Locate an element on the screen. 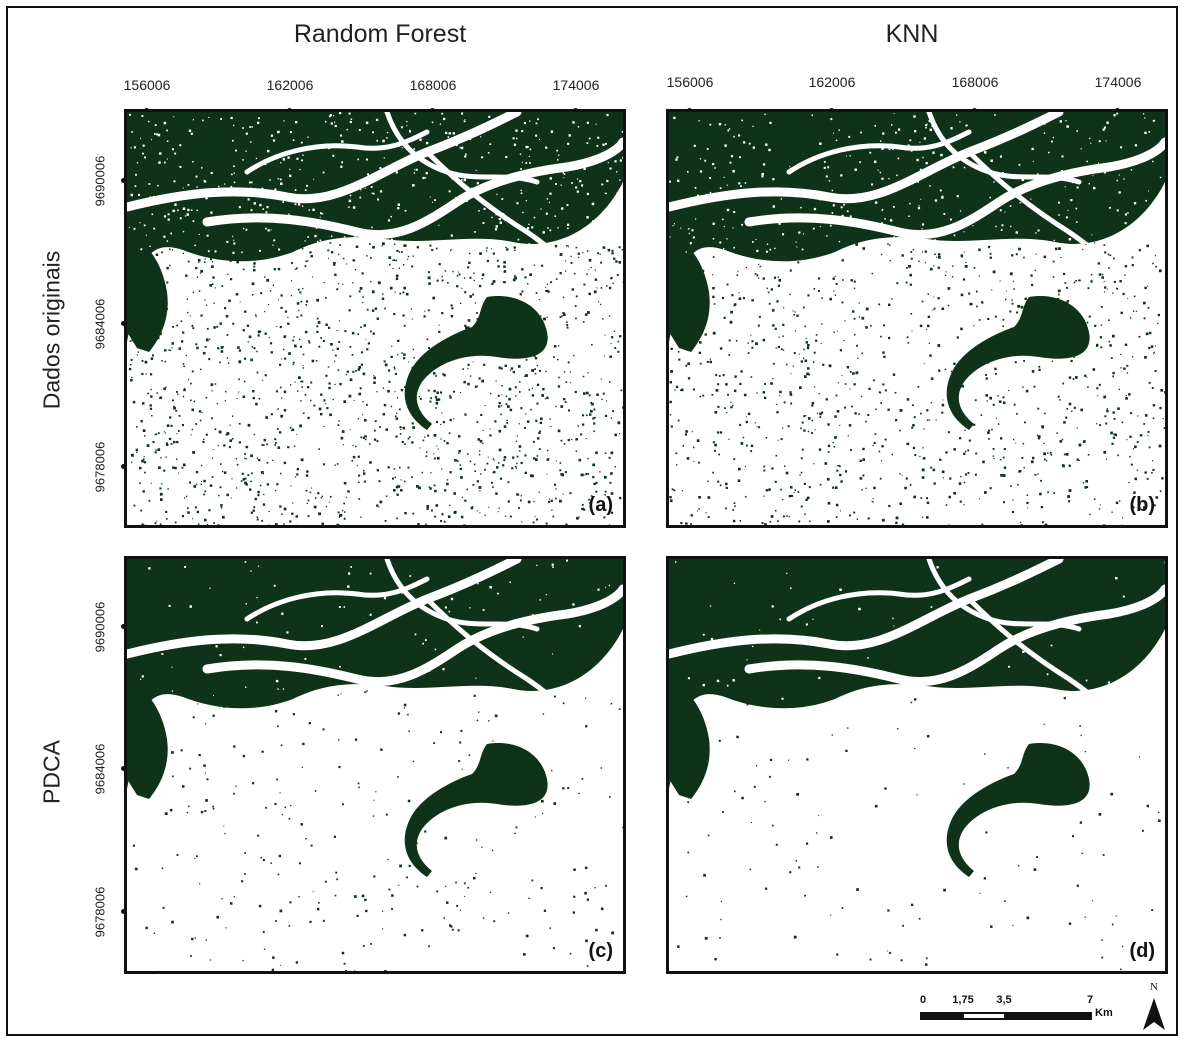 This screenshot has height=1041, width=1187. row-title-pdca: PDCA is located at coordinates (51, 772).